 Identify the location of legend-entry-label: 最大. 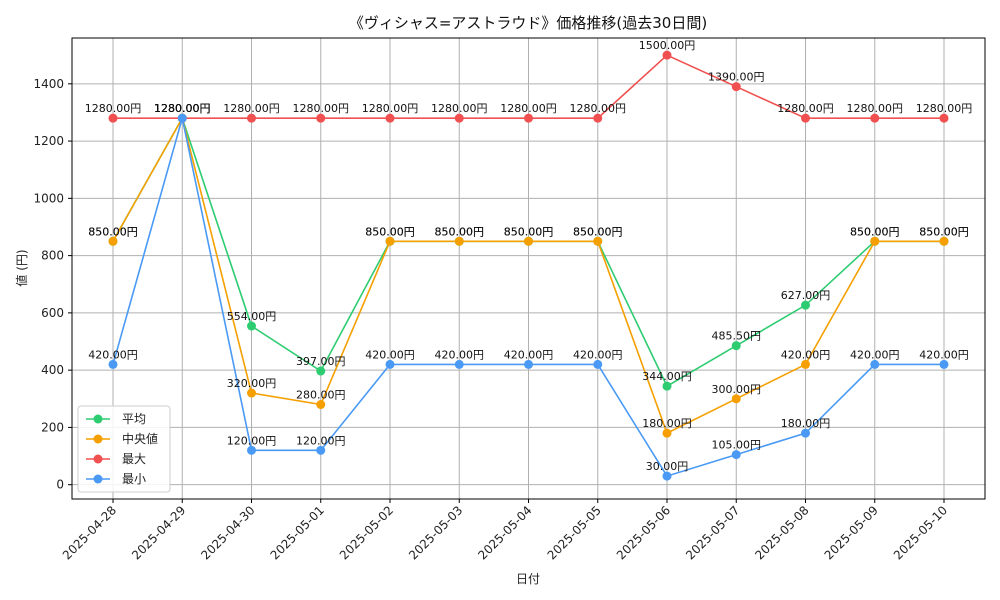
(134, 459).